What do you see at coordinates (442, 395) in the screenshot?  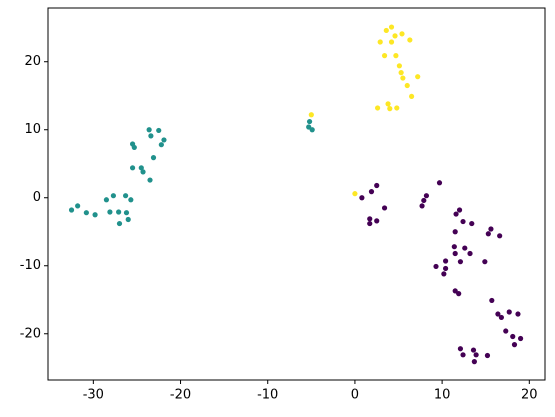 I see `x-tick-label: 10` at bounding box center [442, 395].